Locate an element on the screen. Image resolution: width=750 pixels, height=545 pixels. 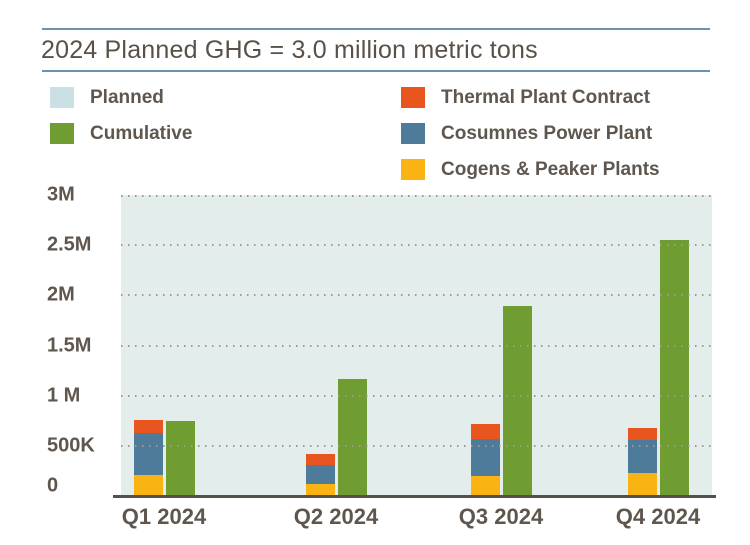
y-tick-label-2-5m: 2.5M is located at coordinates (69, 244).